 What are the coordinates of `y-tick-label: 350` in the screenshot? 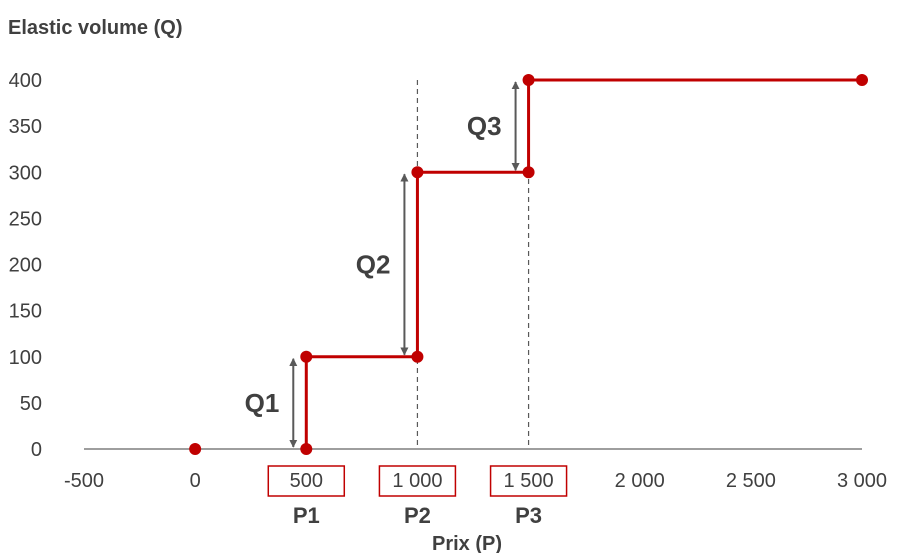 It's located at (25, 127).